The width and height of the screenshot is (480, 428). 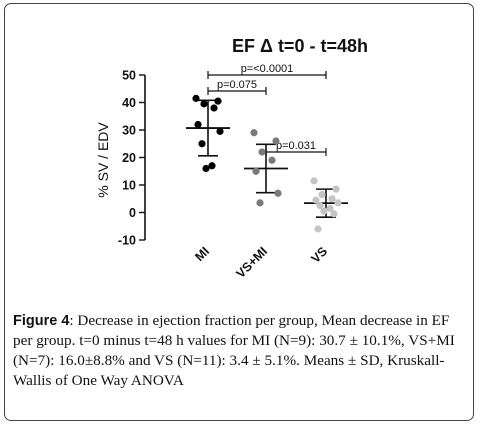 What do you see at coordinates (296, 146) in the screenshot?
I see `p-value-label: p=0.031` at bounding box center [296, 146].